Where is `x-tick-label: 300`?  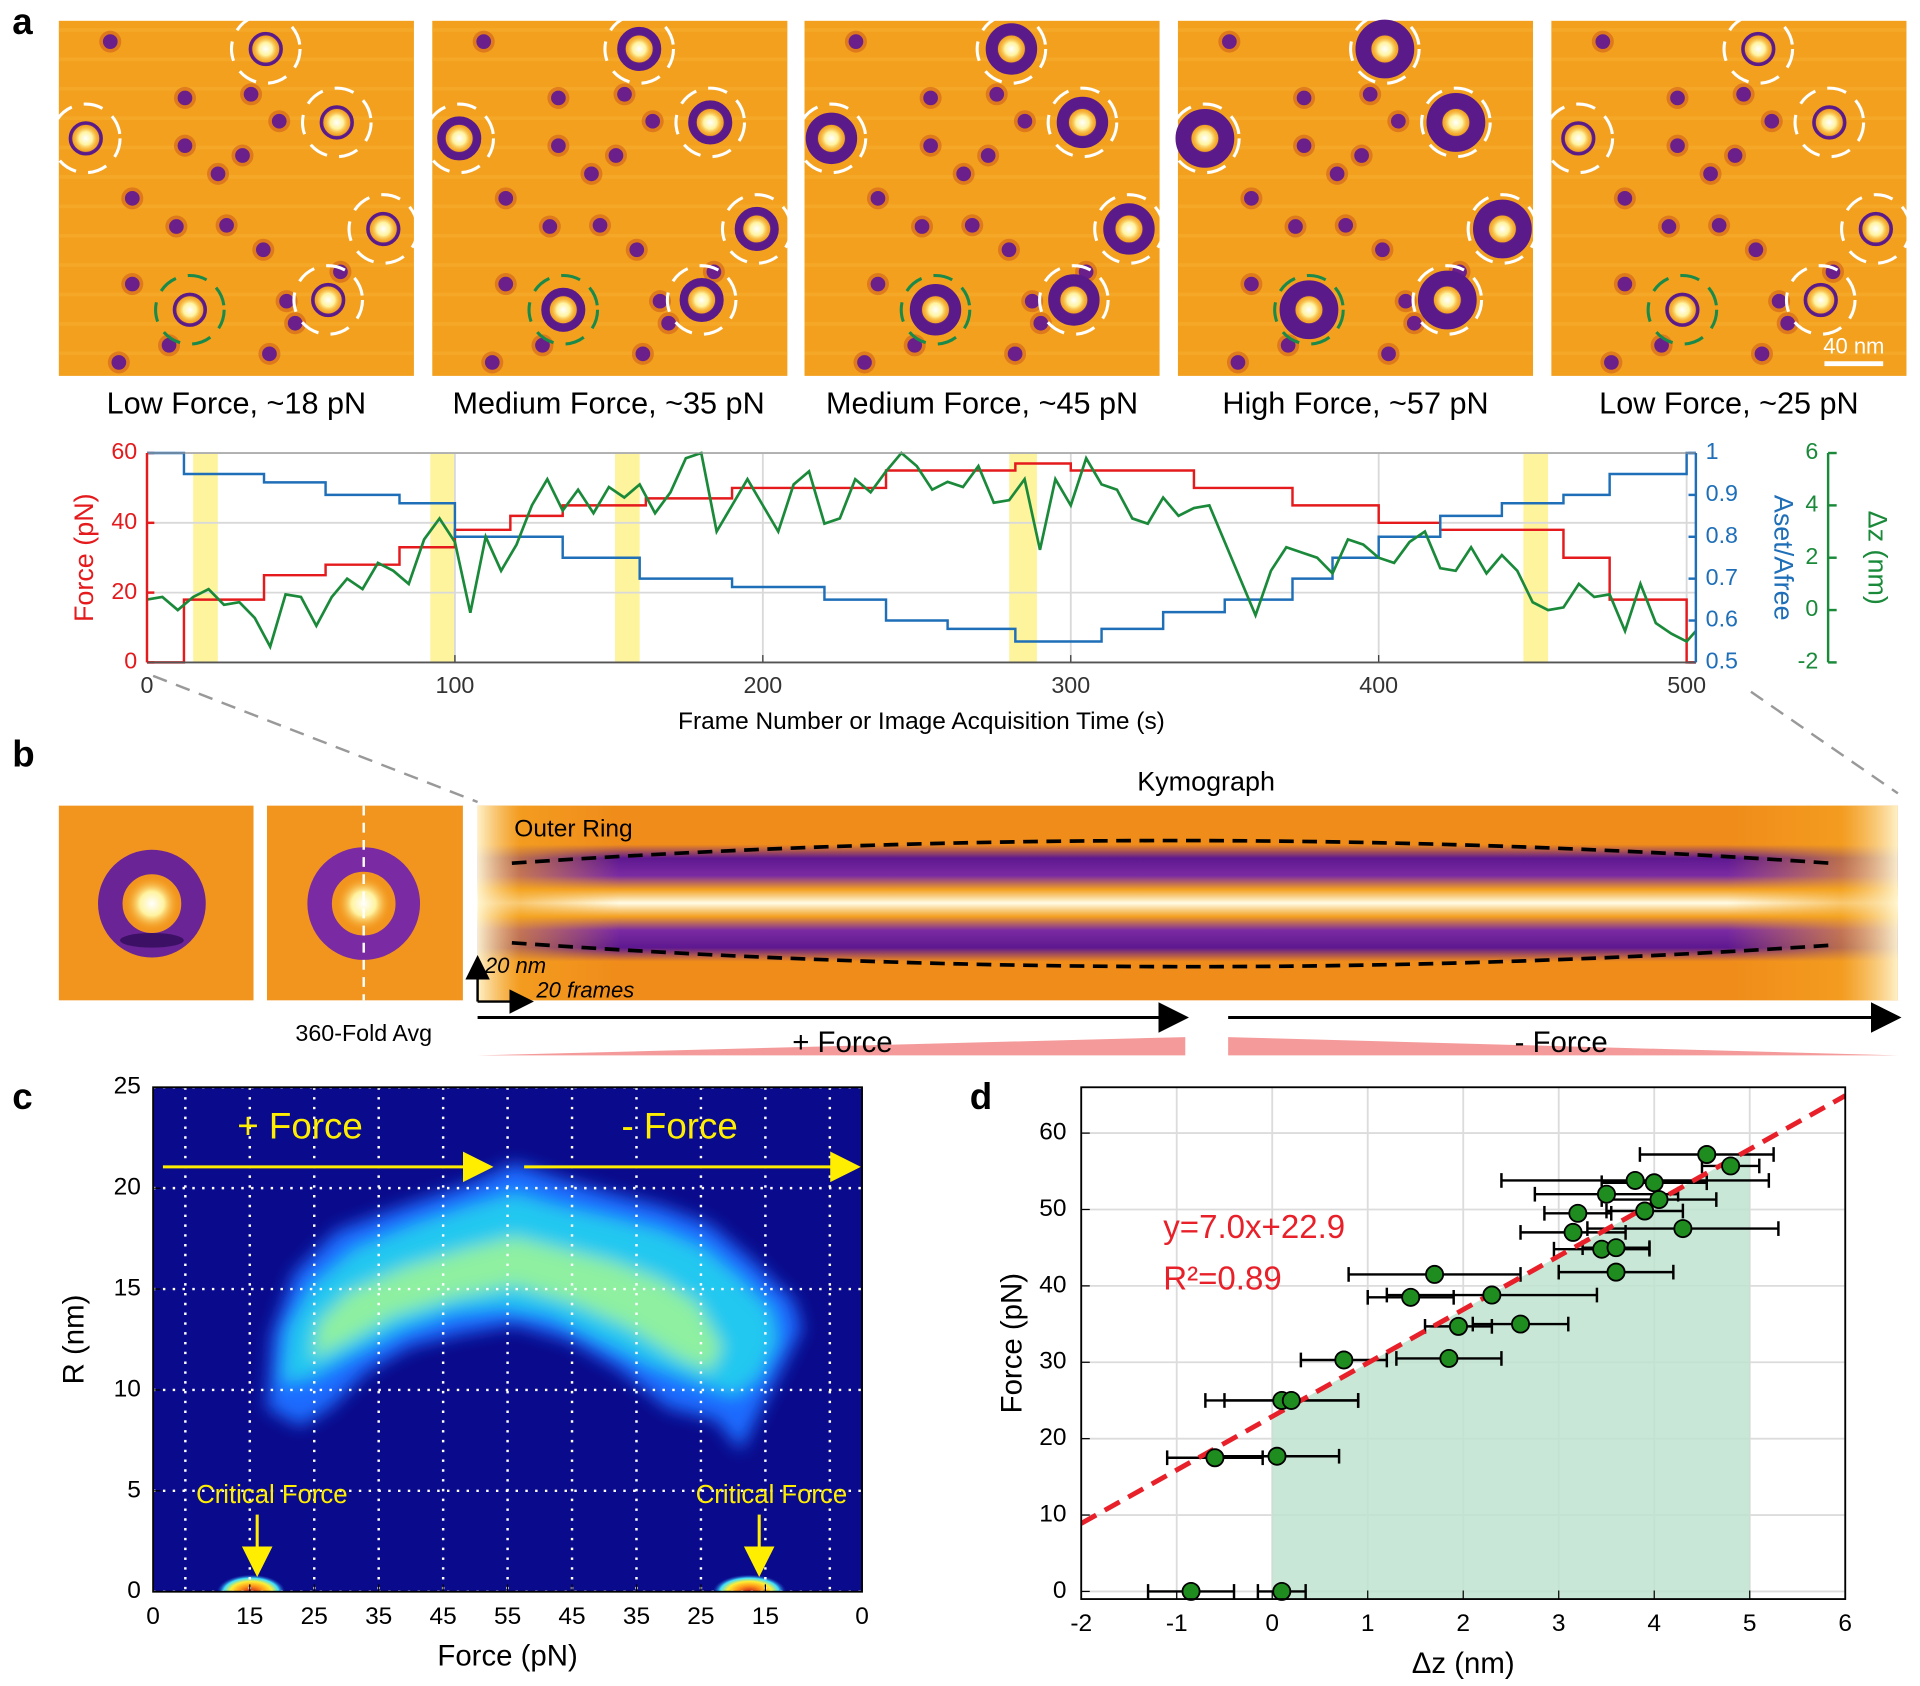
x-tick-label: 300 is located at coordinates (1070, 685).